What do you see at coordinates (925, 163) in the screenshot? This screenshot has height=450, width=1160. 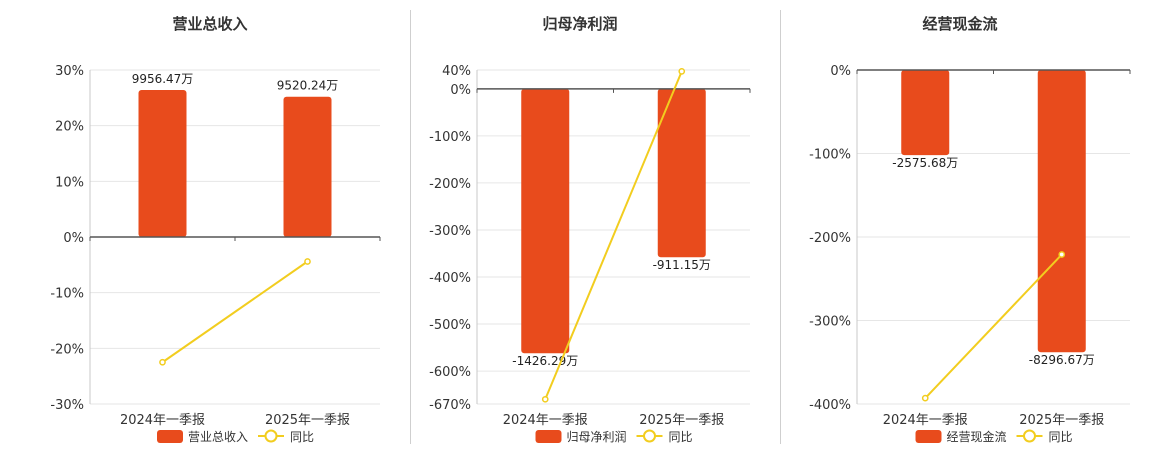 I see `bar-data-label: -2575.68万` at bounding box center [925, 163].